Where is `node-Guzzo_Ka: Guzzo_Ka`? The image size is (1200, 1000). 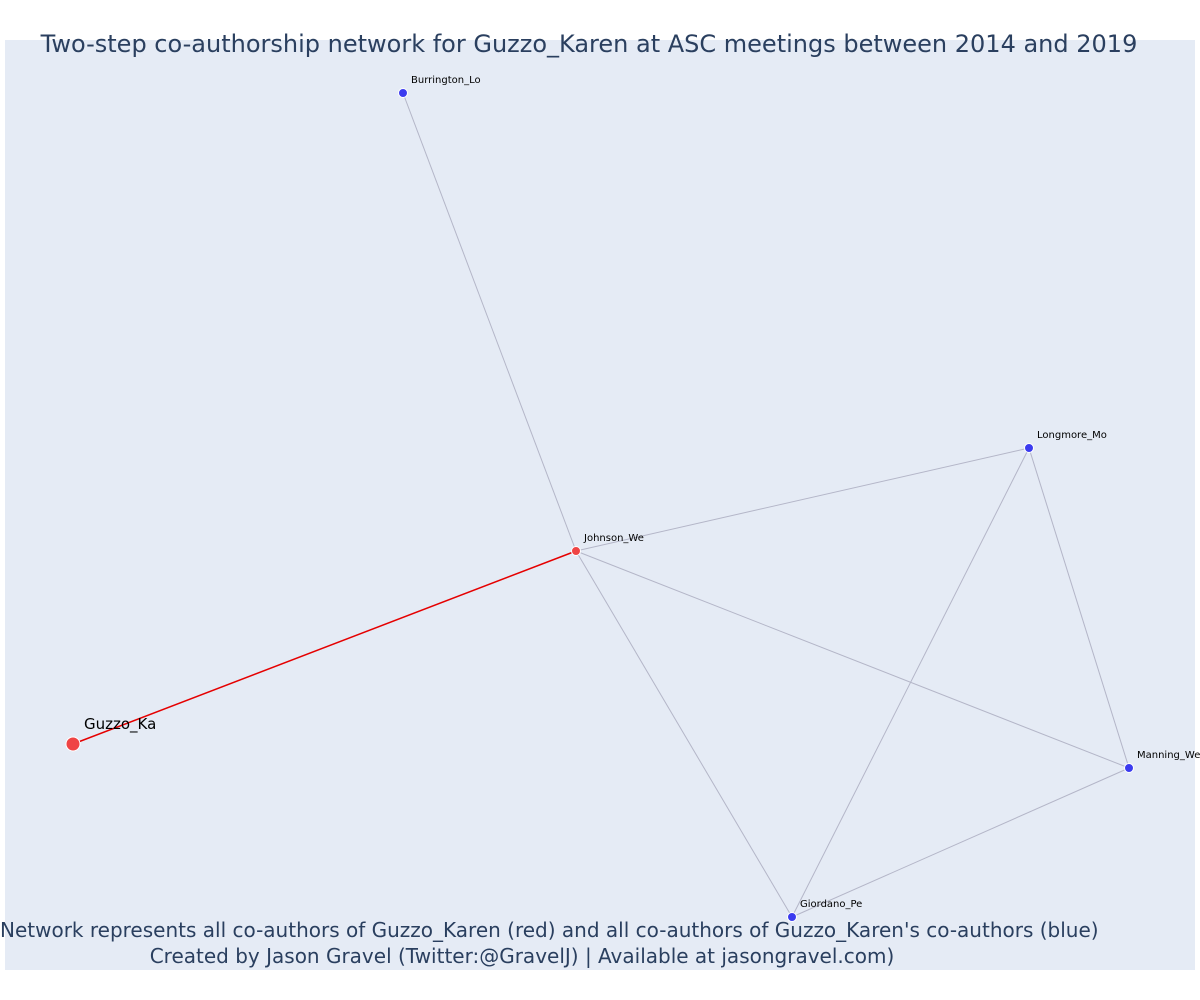
node-Guzzo_Ka: Guzzo_Ka is located at coordinates (110, 733).